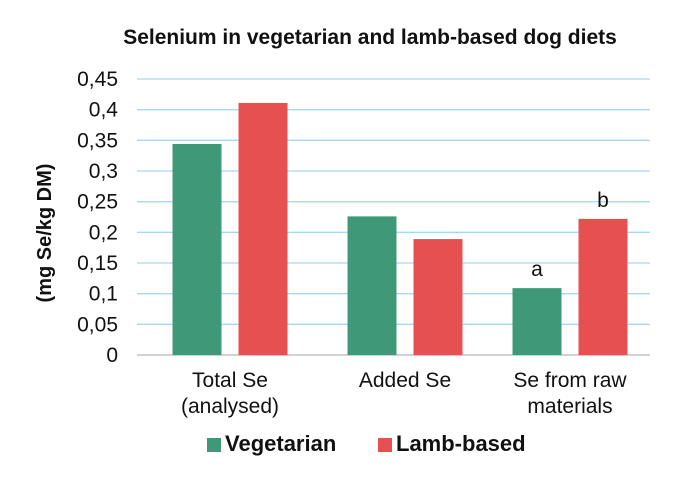 This screenshot has height=484, width=696. Describe the element at coordinates (97, 140) in the screenshot. I see `y-tick-label: 0,35` at that location.